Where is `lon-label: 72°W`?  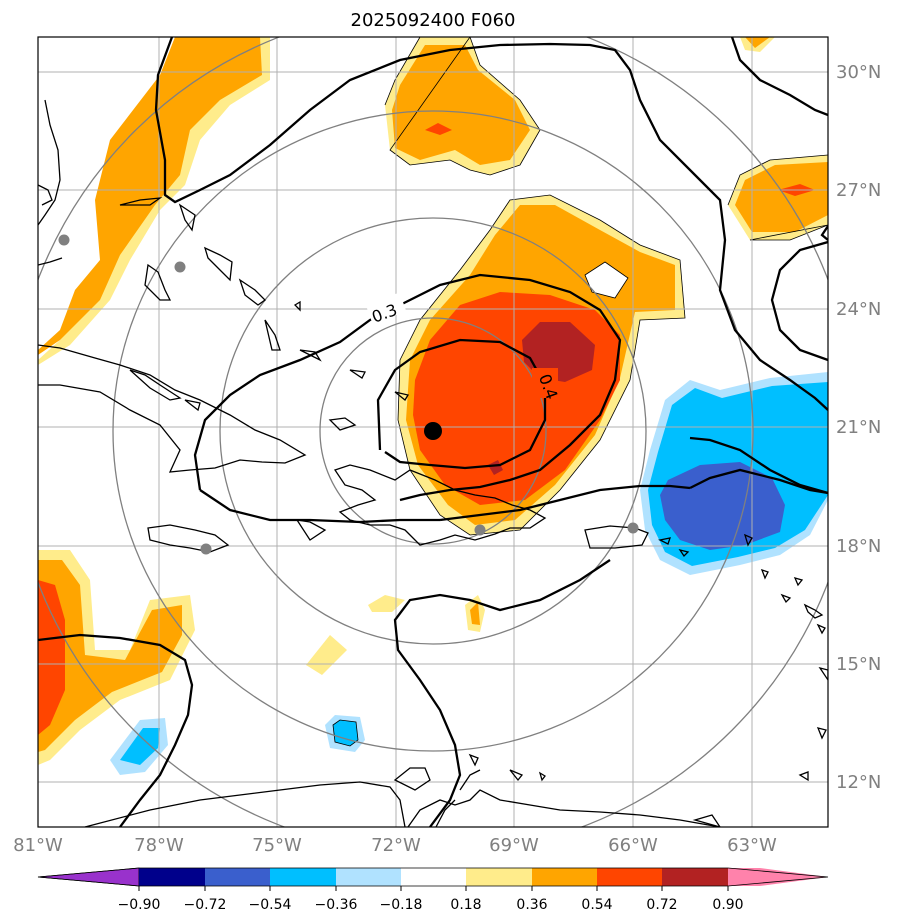
lon-label: 72°W is located at coordinates (396, 845).